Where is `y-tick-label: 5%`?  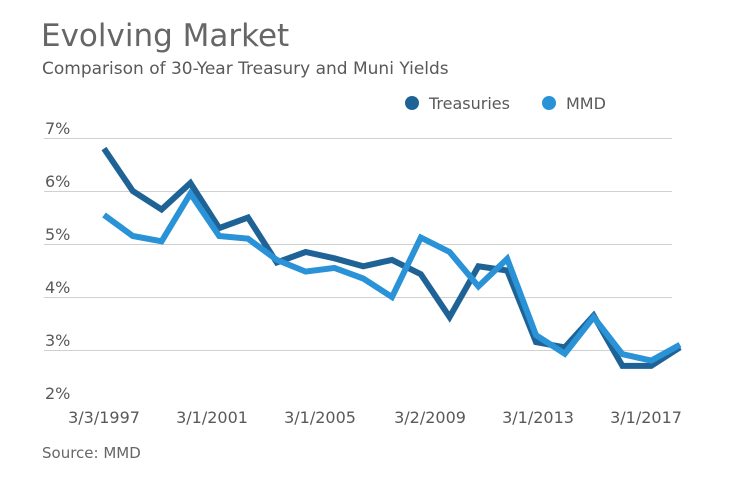 y-tick-label: 5% is located at coordinates (57, 234).